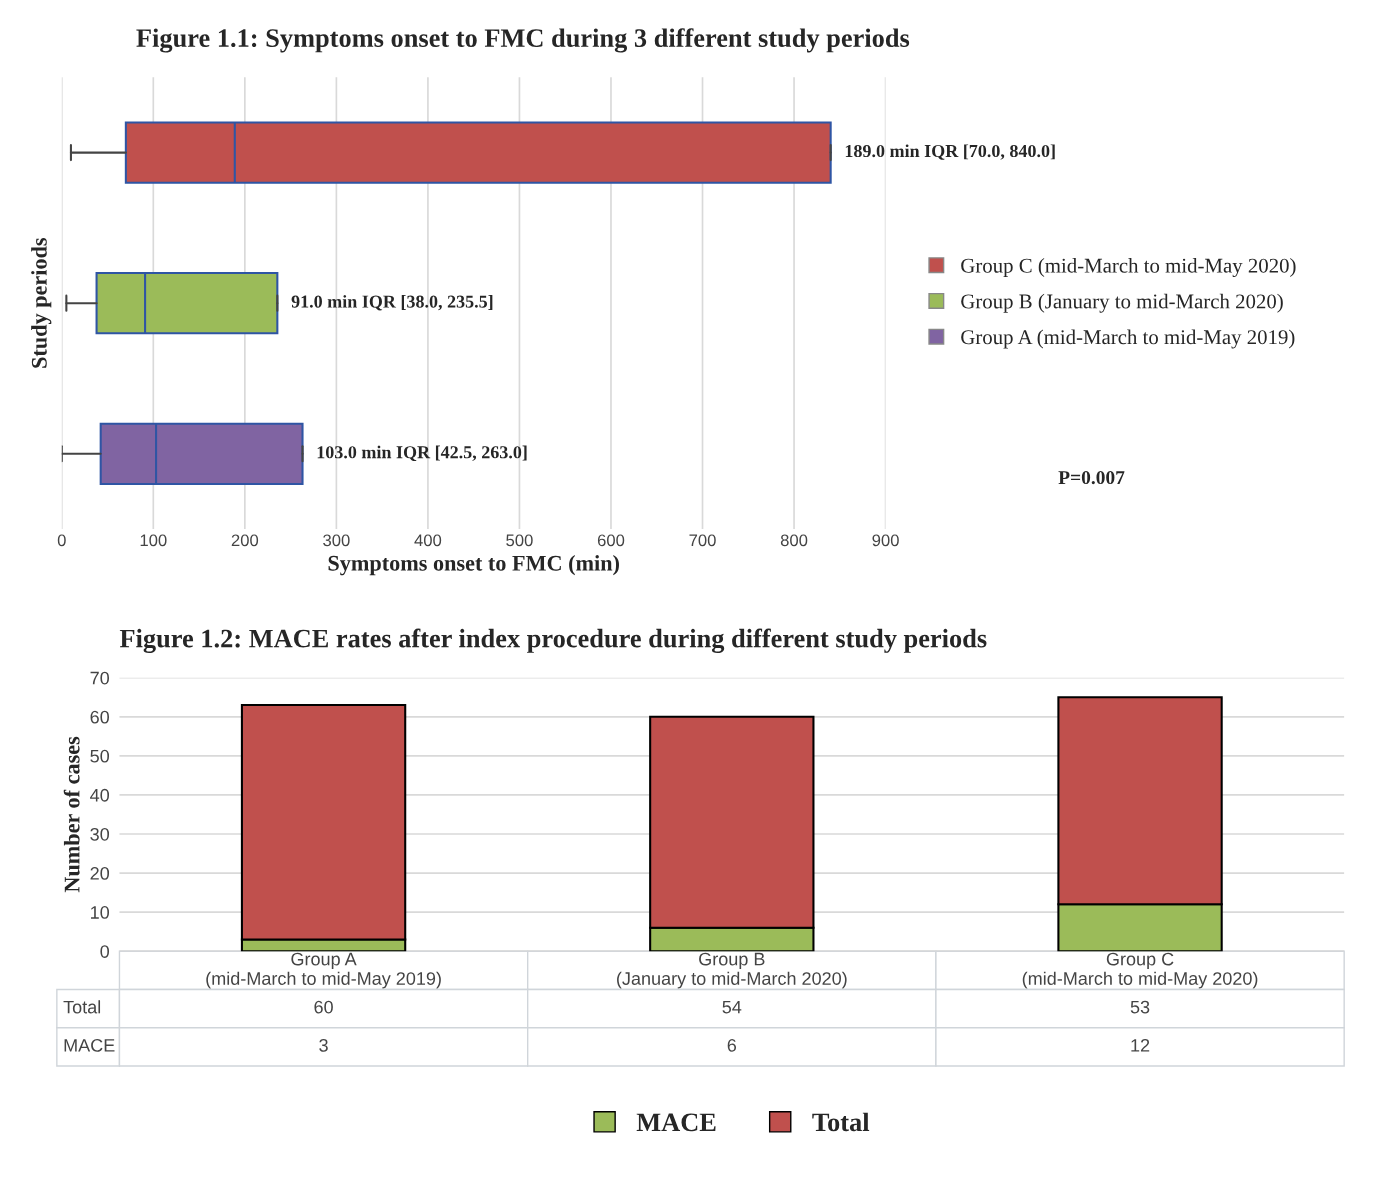 This screenshot has width=1373, height=1189. Describe the element at coordinates (100, 756) in the screenshot. I see `y-tick-label: 50` at that location.